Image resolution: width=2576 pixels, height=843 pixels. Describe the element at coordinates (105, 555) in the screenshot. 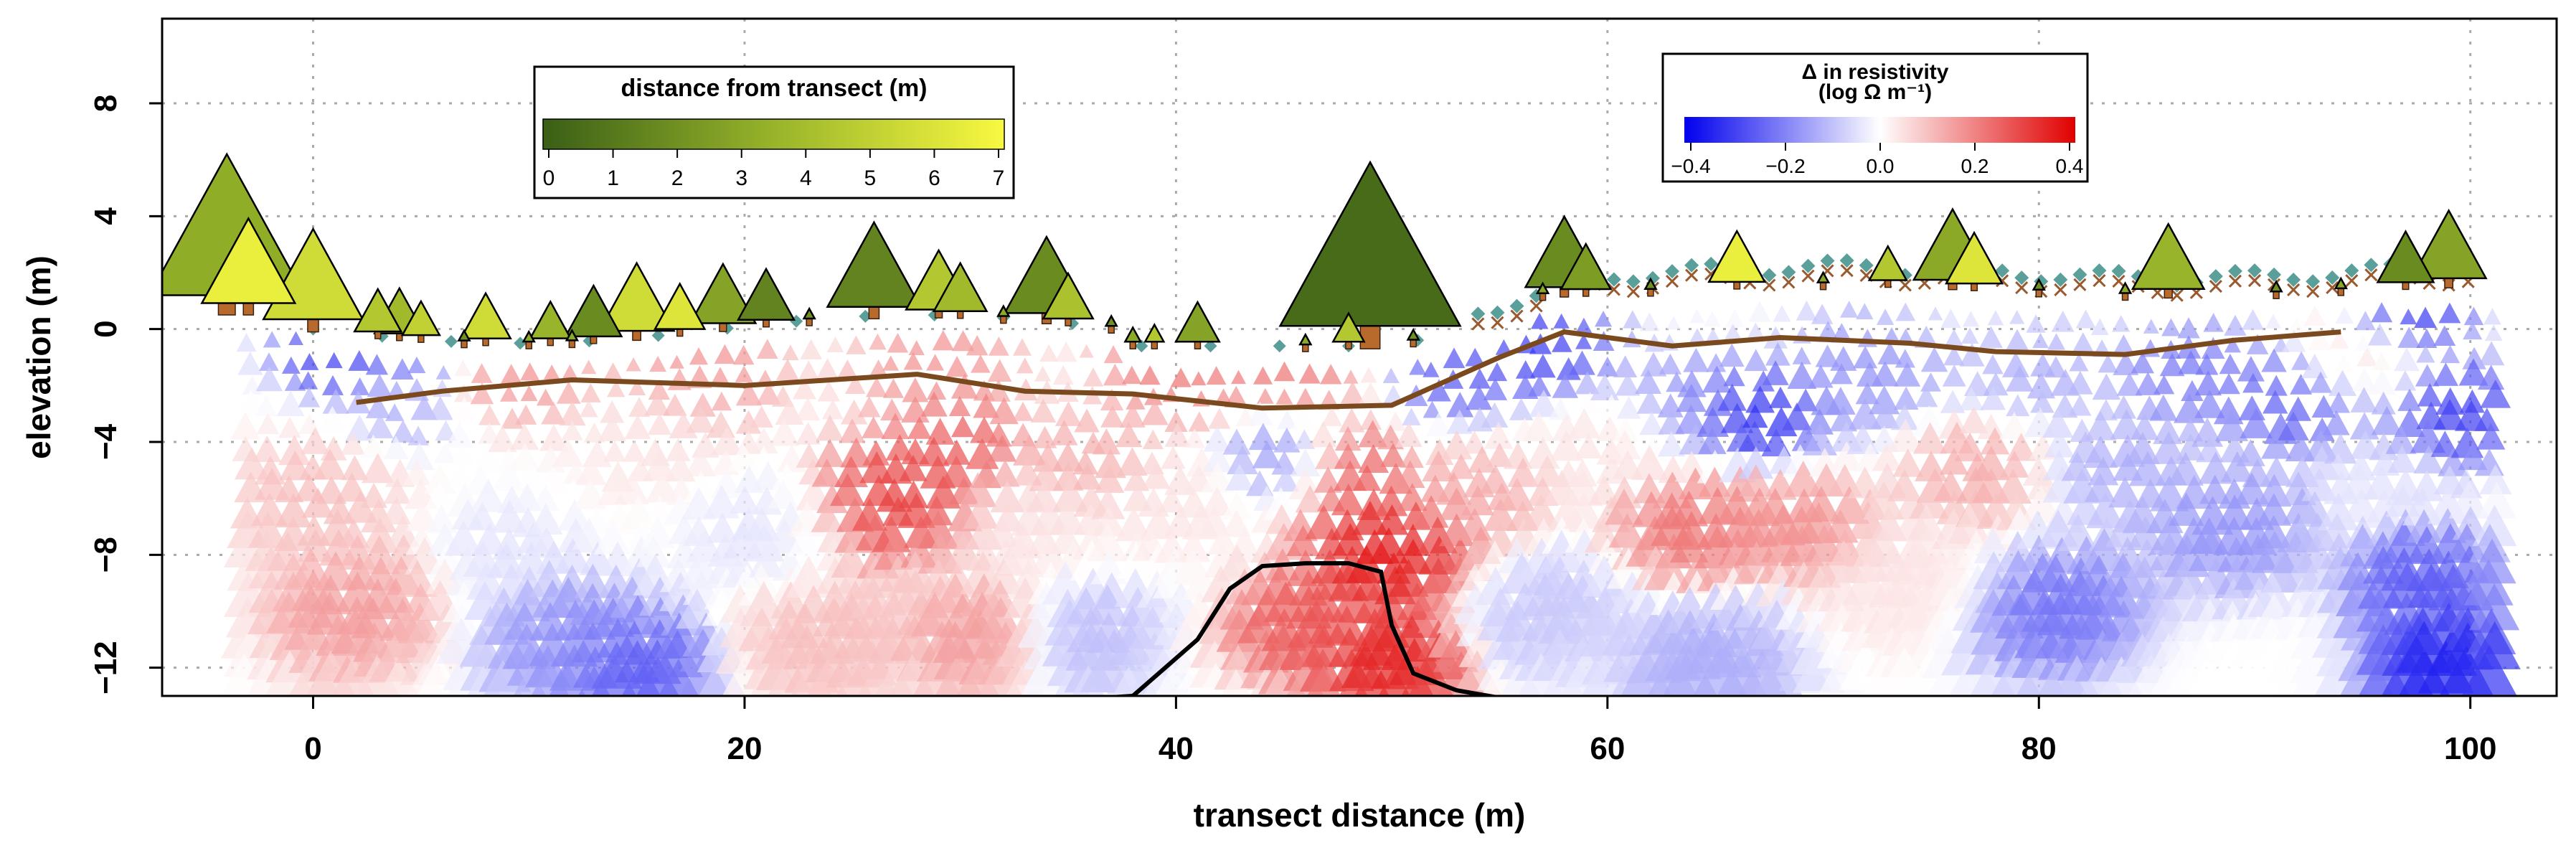

I see `y-tick-label: −8` at that location.